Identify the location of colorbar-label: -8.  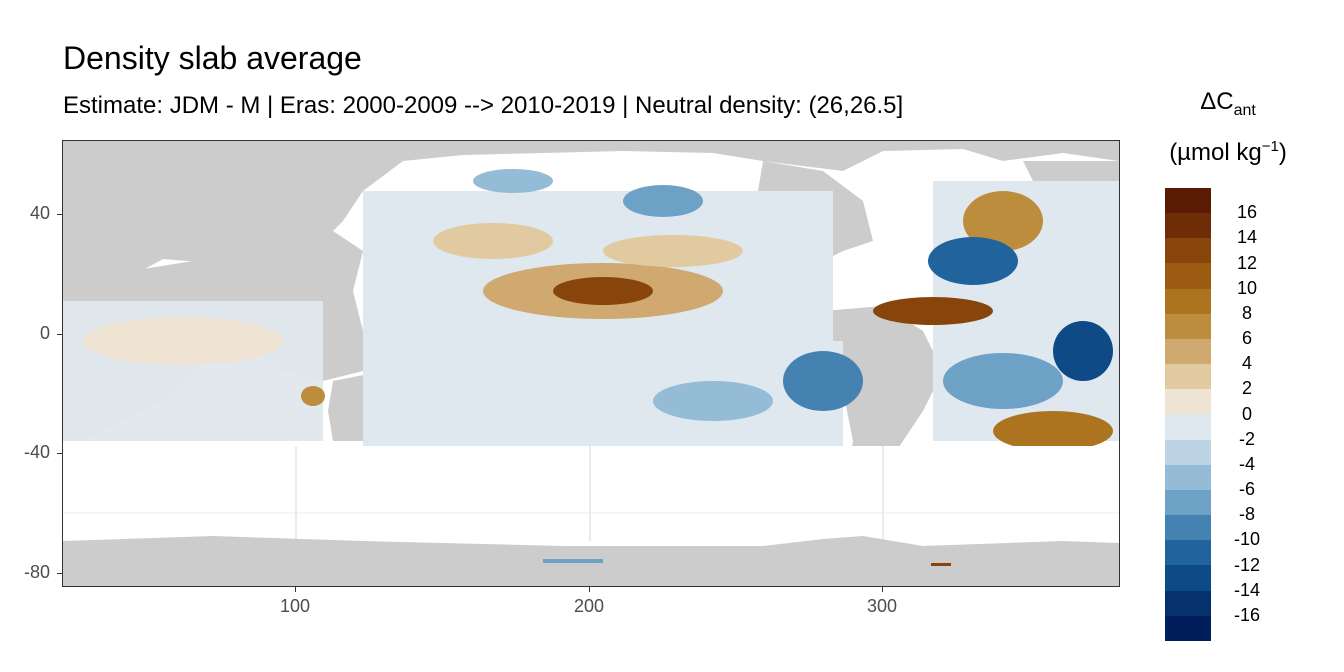
(1246, 514).